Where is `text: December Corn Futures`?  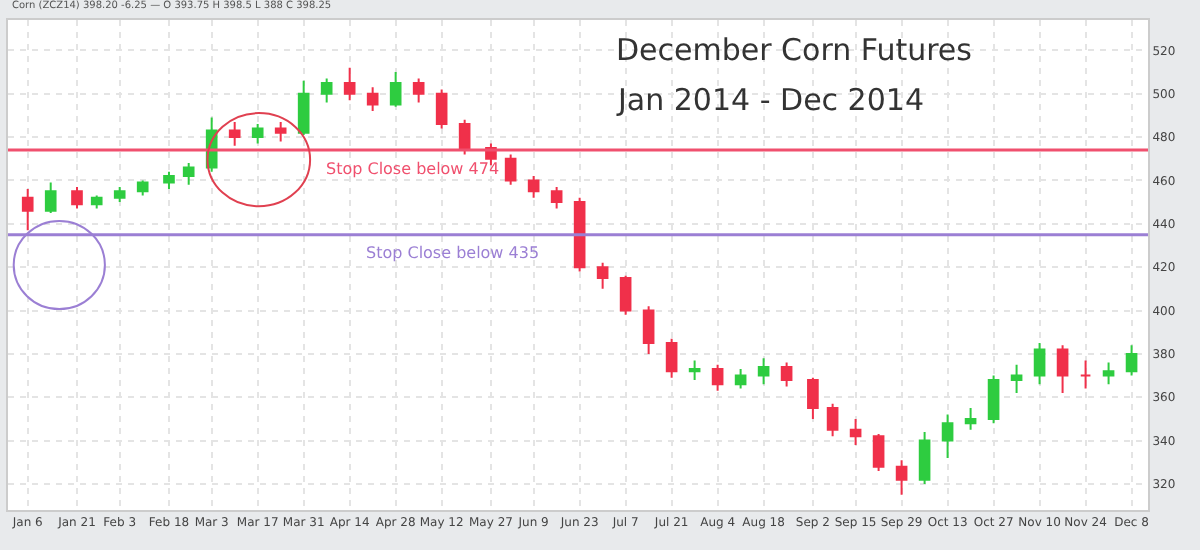
text: December Corn Futures is located at coordinates (794, 50).